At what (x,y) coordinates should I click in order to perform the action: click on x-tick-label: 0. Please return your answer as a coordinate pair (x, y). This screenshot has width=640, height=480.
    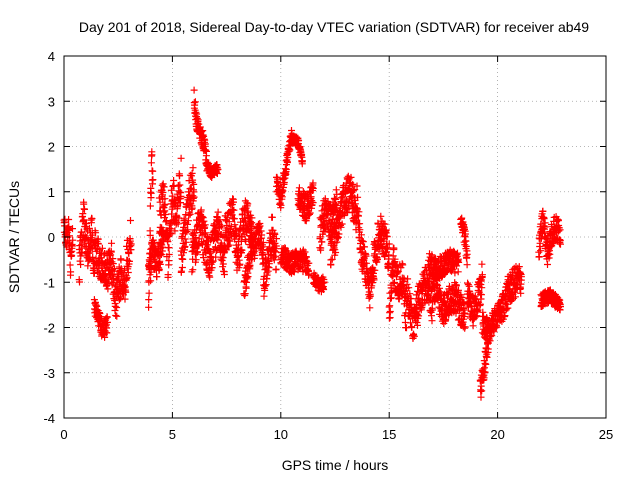
    Looking at the image, I should click on (63, 434).